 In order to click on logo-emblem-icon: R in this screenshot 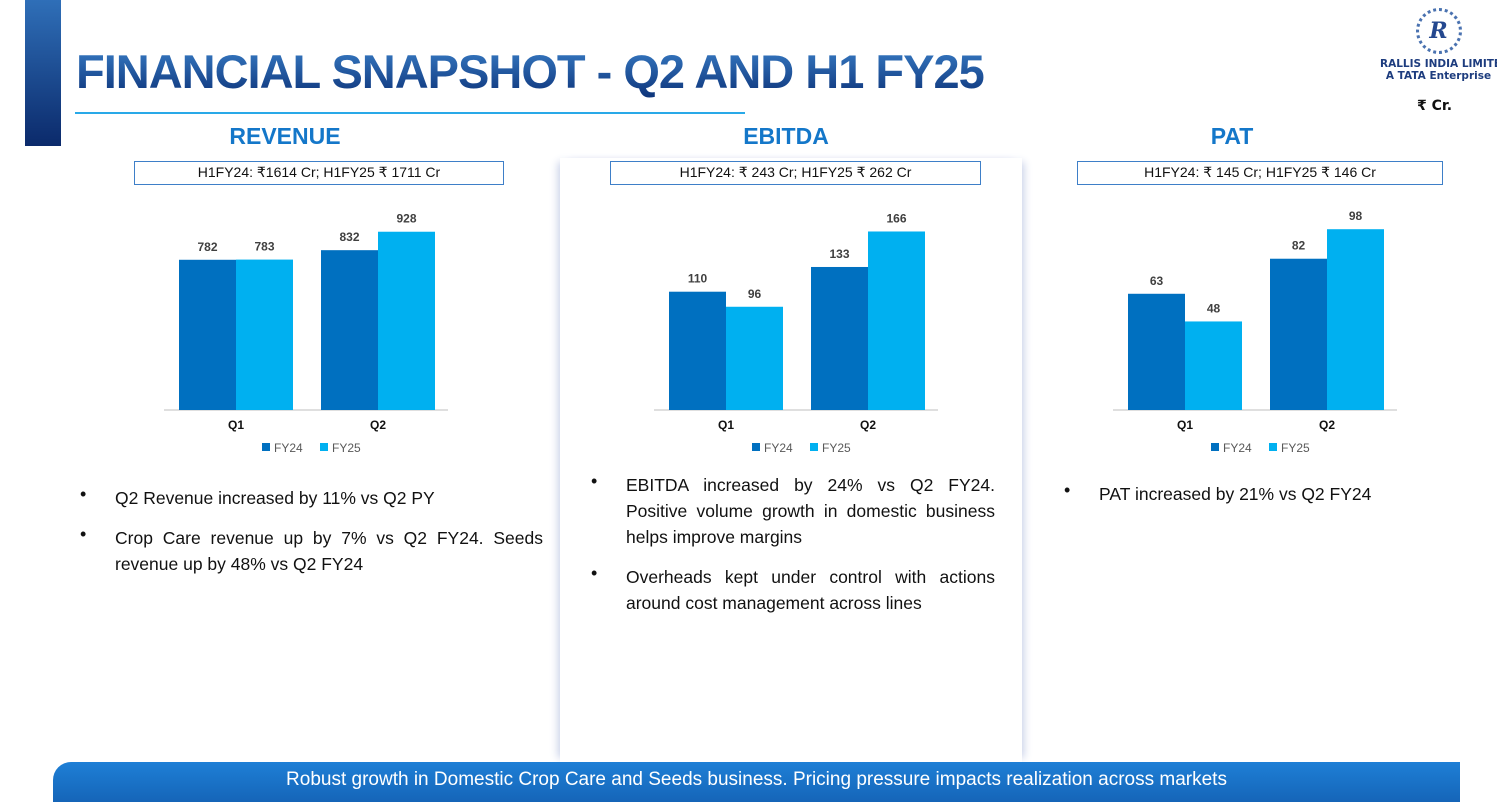, I will do `click(1438, 31)`.